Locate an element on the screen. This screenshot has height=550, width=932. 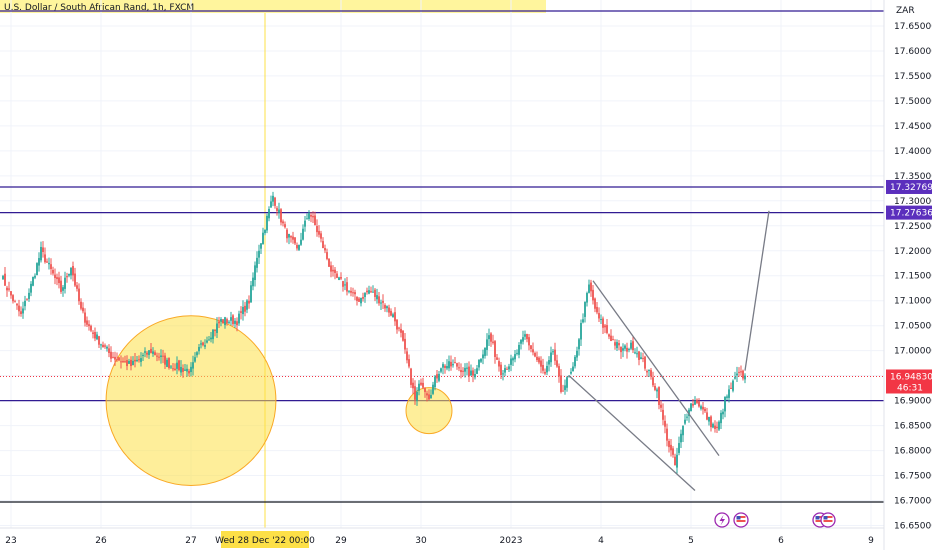
crosshair-date-tag is located at coordinates (265, 539).